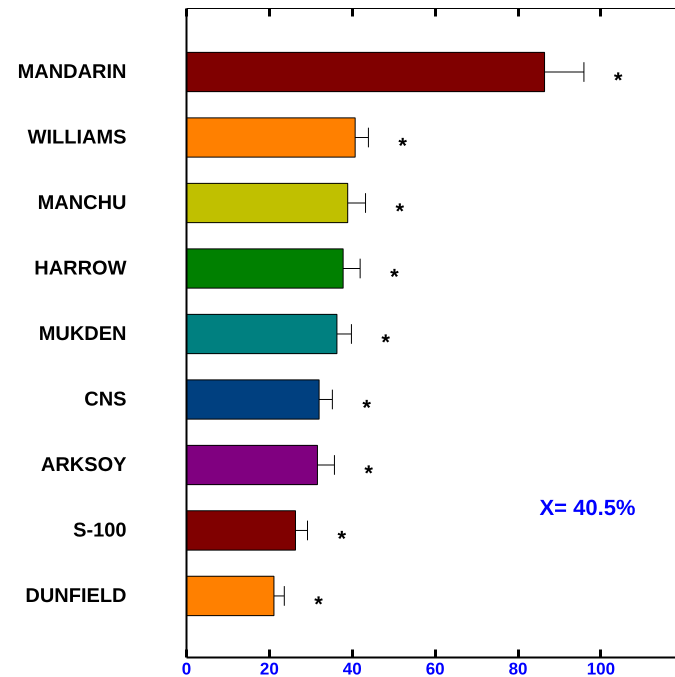 The height and width of the screenshot is (677, 675). Describe the element at coordinates (82, 203) in the screenshot. I see `y-tick-label: MANCHU` at that location.